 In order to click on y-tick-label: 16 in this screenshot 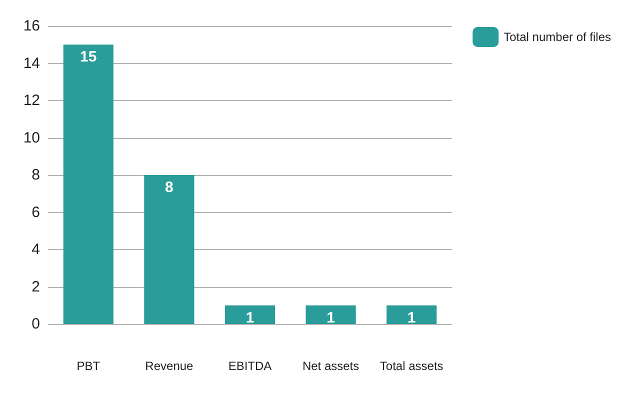, I will do `click(31, 26)`.